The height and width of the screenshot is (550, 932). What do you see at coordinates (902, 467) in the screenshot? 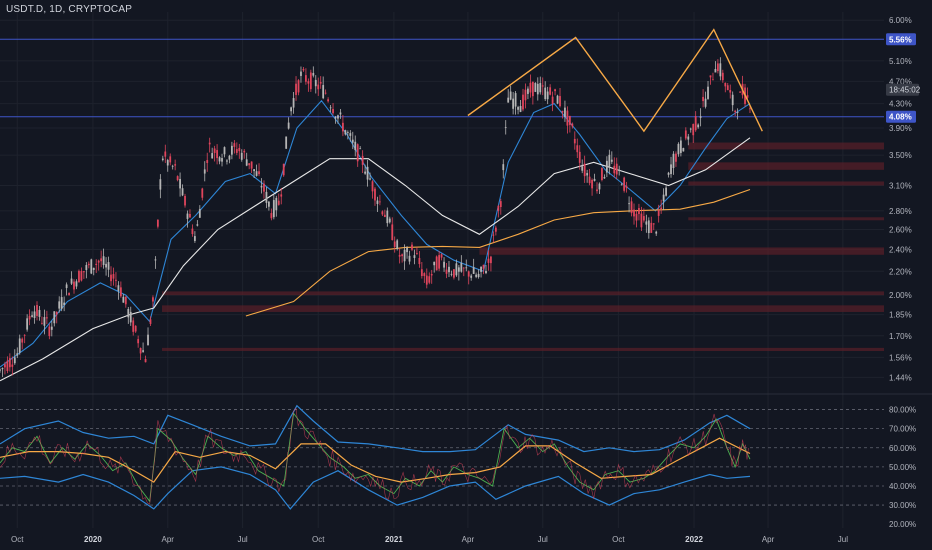
I see `rsi-axis-label: 50.00%` at bounding box center [902, 467].